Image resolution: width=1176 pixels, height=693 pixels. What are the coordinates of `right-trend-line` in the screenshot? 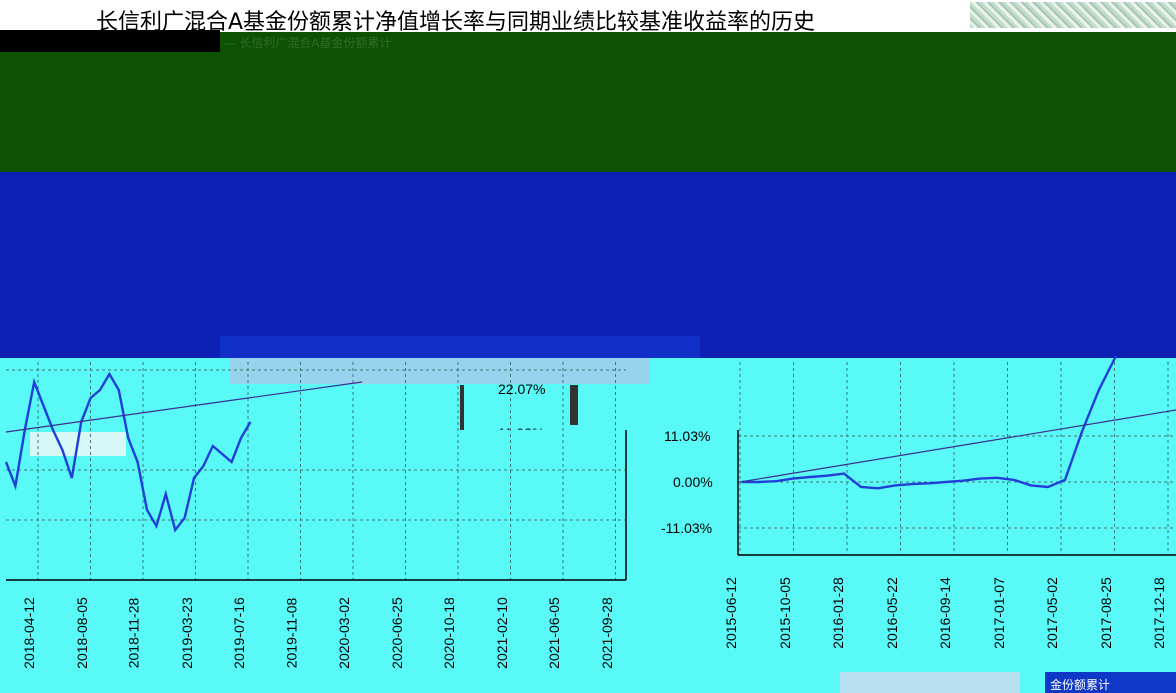 It's located at (957, 446).